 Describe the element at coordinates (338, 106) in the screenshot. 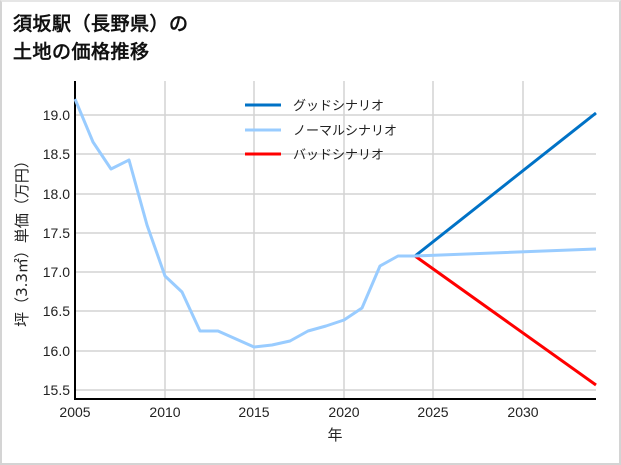

I see `legend-label-good: グッドシナリオ` at that location.